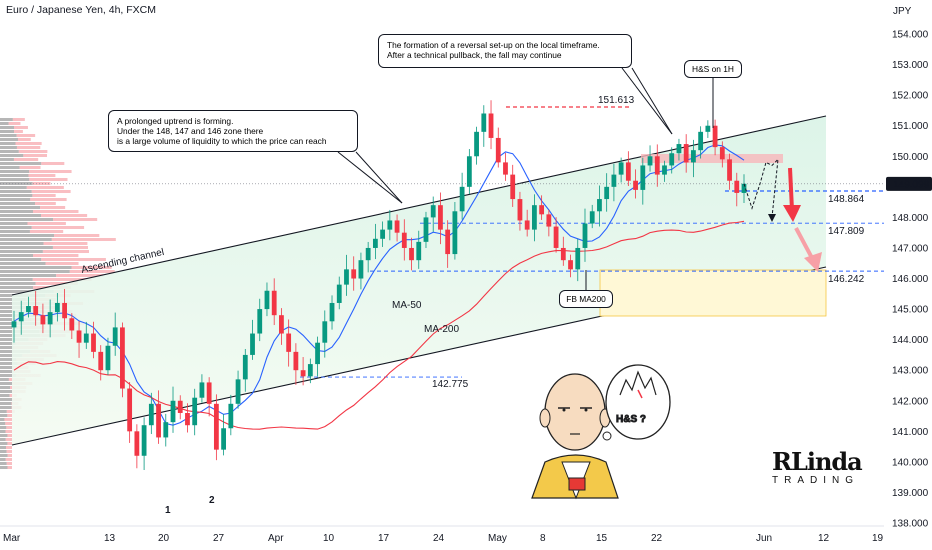  What do you see at coordinates (910, 218) in the screenshot?
I see `y-tick-label: 148.000` at bounding box center [910, 218].